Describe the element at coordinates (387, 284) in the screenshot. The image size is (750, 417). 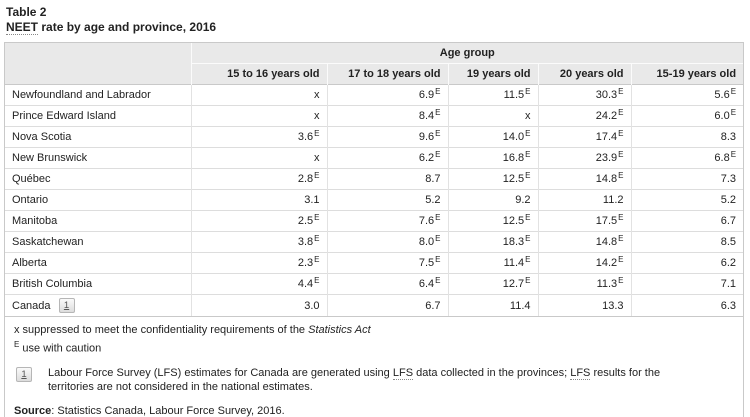
I see `value-cell: 6.4E` at that location.